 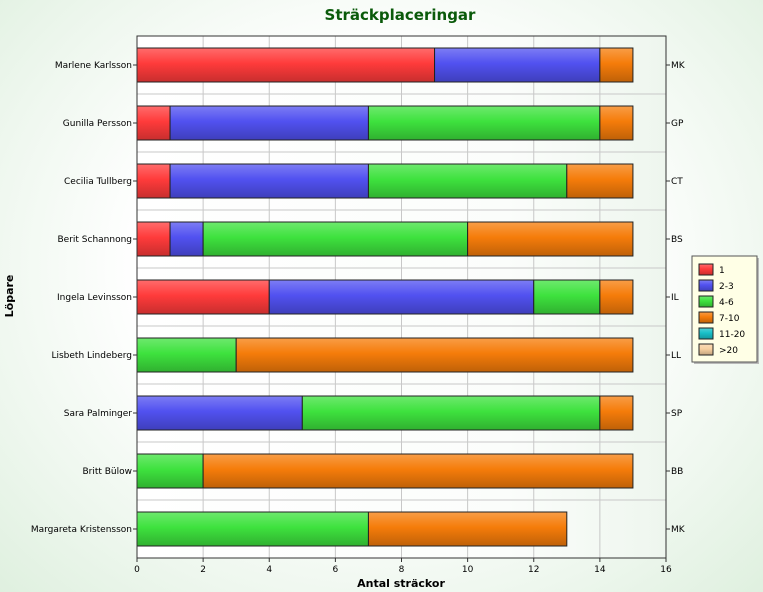 What do you see at coordinates (666, 570) in the screenshot?
I see `x-tick-label: 16` at bounding box center [666, 570].